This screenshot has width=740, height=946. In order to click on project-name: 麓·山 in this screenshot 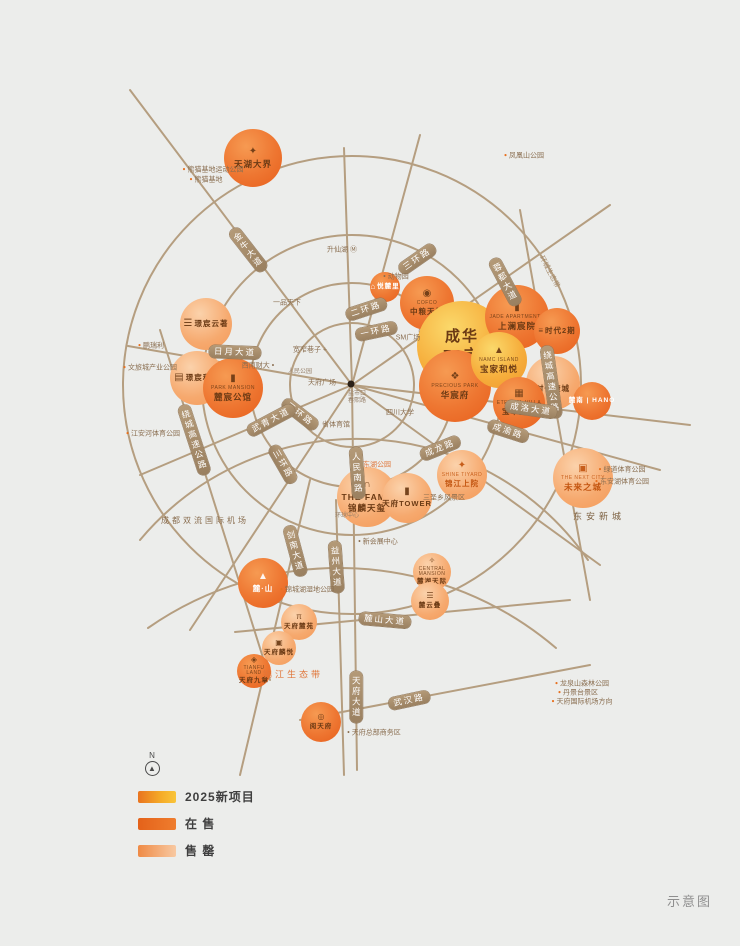, I will do `click(263, 589)`.